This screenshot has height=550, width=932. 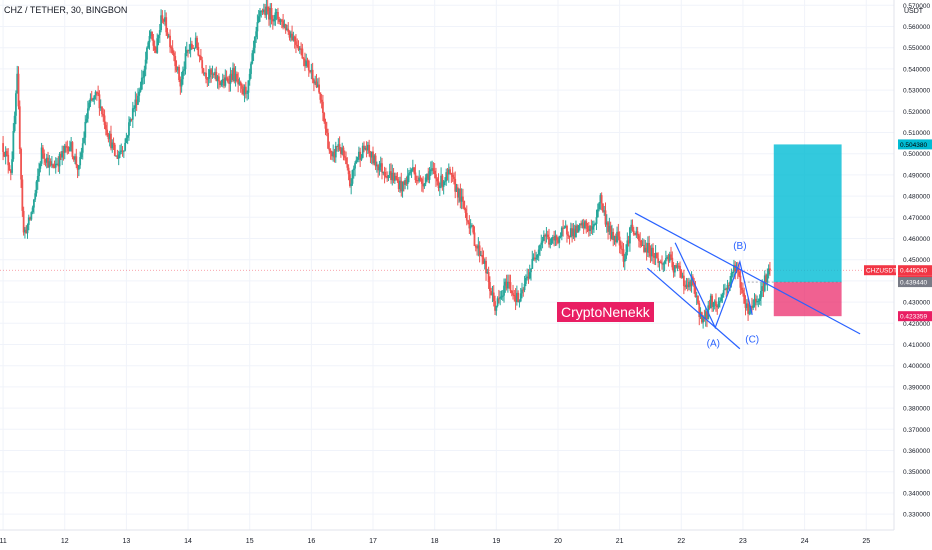 What do you see at coordinates (250, 541) in the screenshot?
I see `x-tick-label: 15` at bounding box center [250, 541].